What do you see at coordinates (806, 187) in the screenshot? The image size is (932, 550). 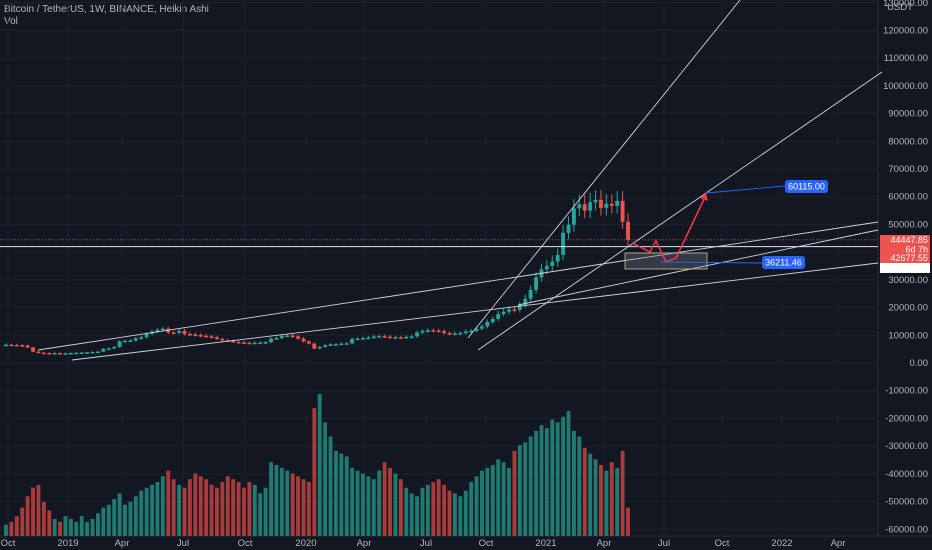 I see `price-annotation-label: 60115.00` at bounding box center [806, 187].